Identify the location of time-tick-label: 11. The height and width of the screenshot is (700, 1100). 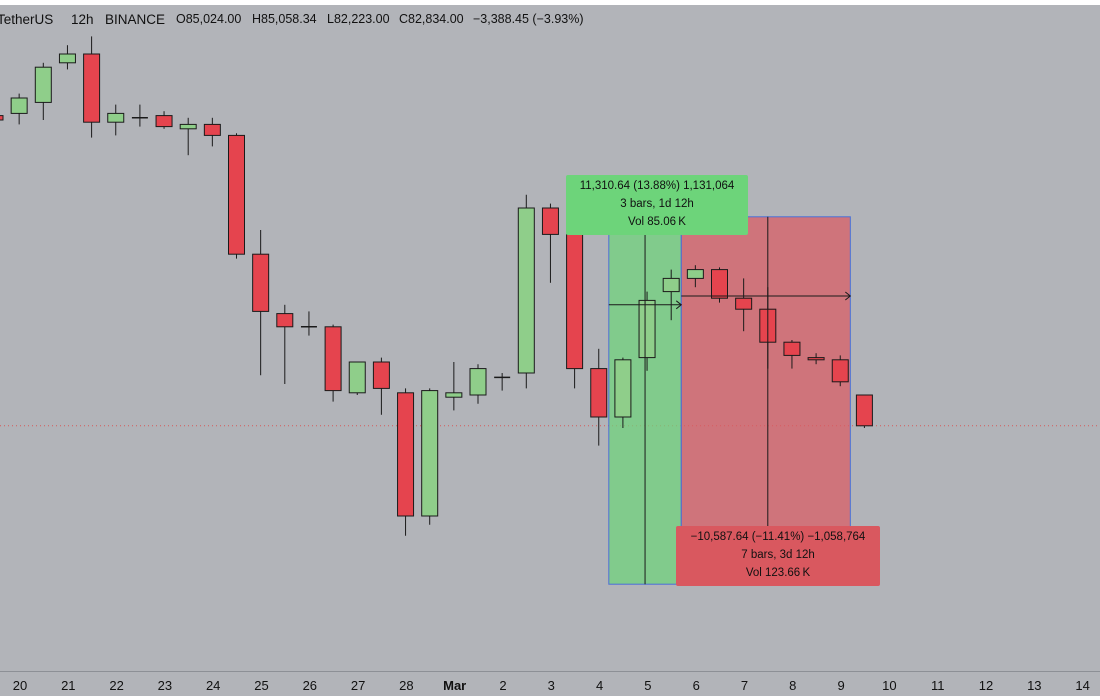
(937, 685).